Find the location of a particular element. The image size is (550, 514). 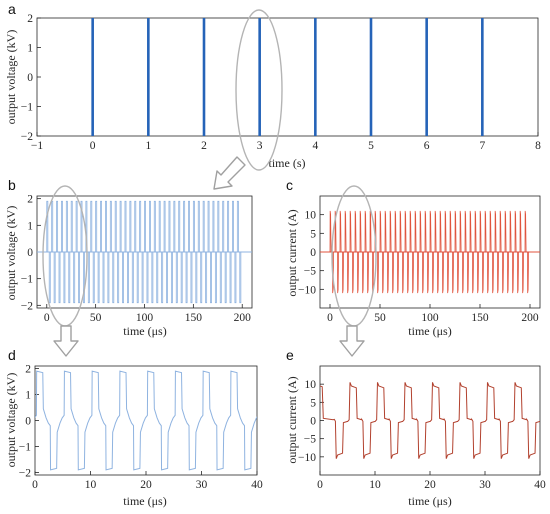

panel-b-plot is located at coordinates (144, 252).